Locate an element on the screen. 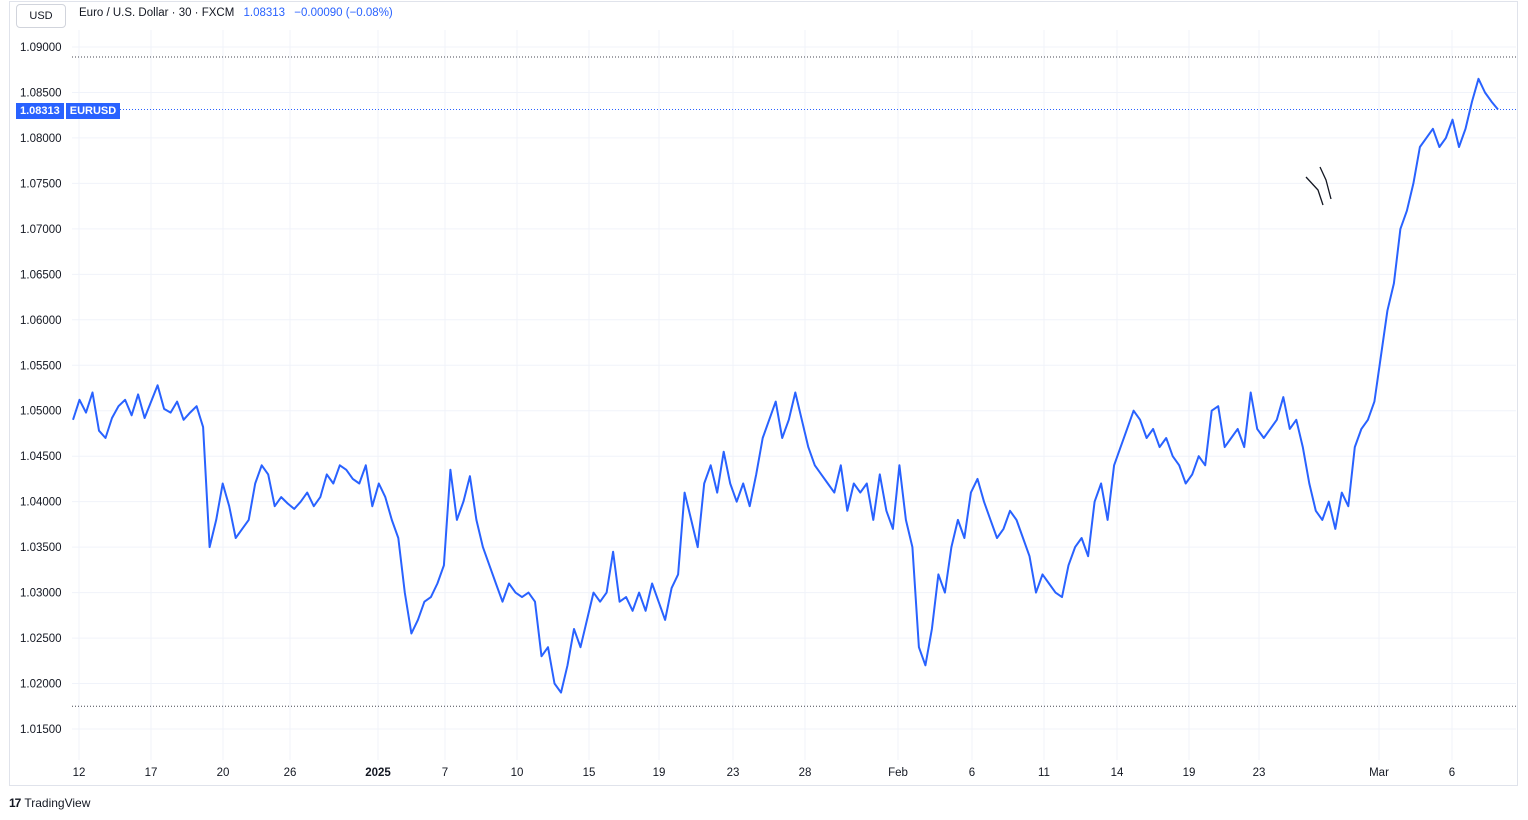  y-tick-label: 1.03000 is located at coordinates (41, 594).